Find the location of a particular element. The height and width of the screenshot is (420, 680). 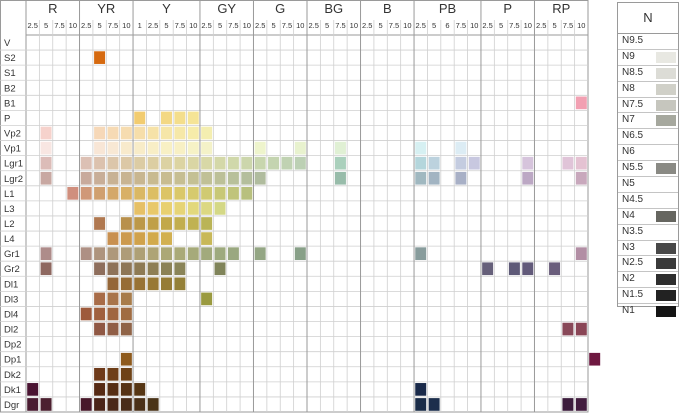

tone-label: Vp2 is located at coordinates (12, 134).